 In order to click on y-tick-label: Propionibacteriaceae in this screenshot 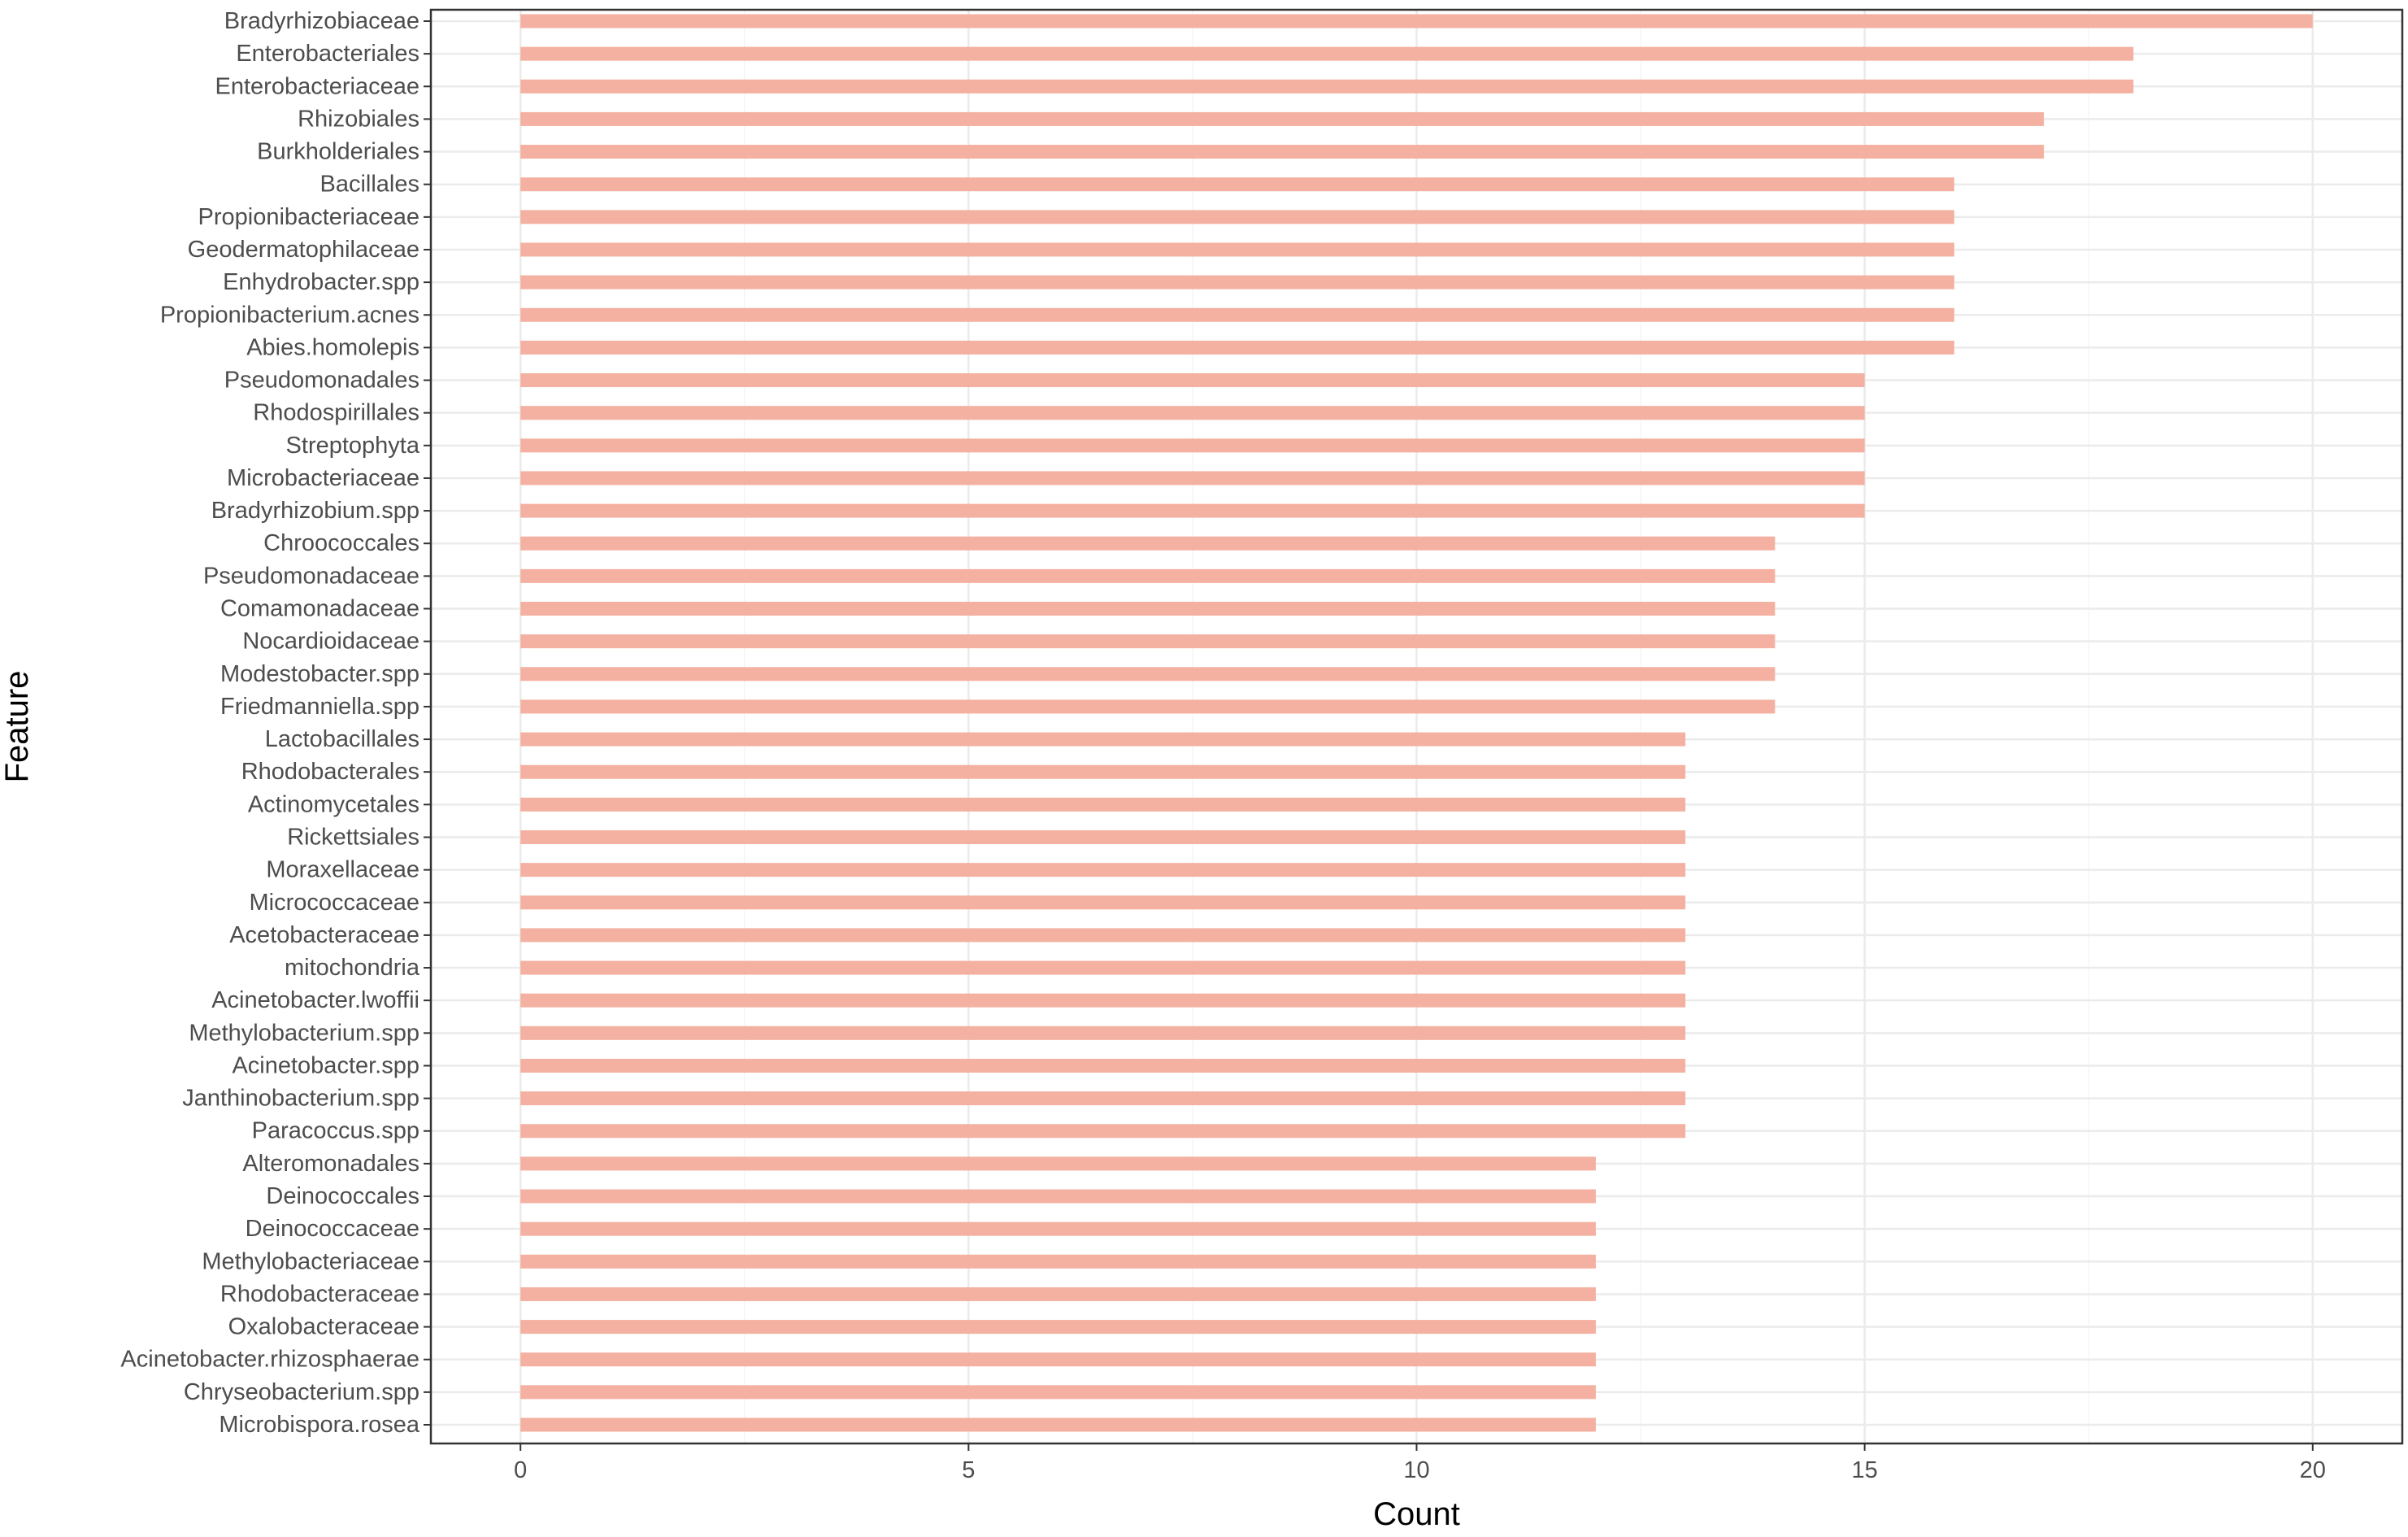, I will do `click(308, 217)`.